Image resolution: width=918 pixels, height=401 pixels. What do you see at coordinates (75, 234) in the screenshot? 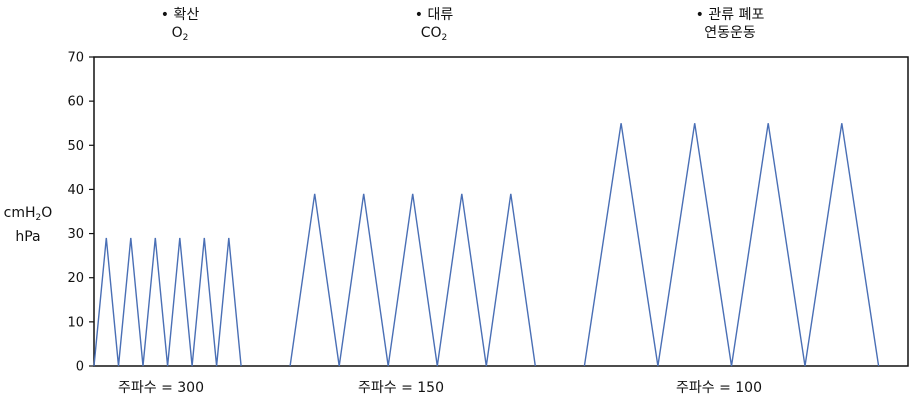
I see `y-tick-label: 30` at bounding box center [75, 234].